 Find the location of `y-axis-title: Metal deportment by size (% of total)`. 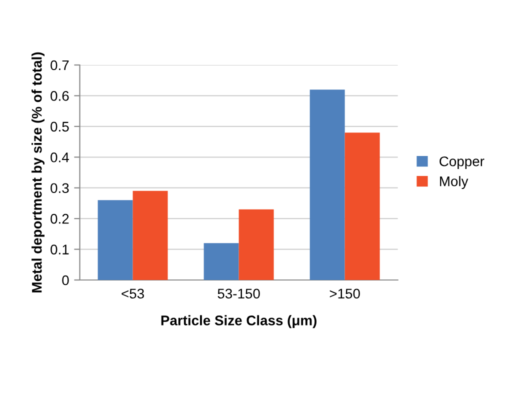

y-axis-title: Metal deportment by size (% of total) is located at coordinates (38, 172).